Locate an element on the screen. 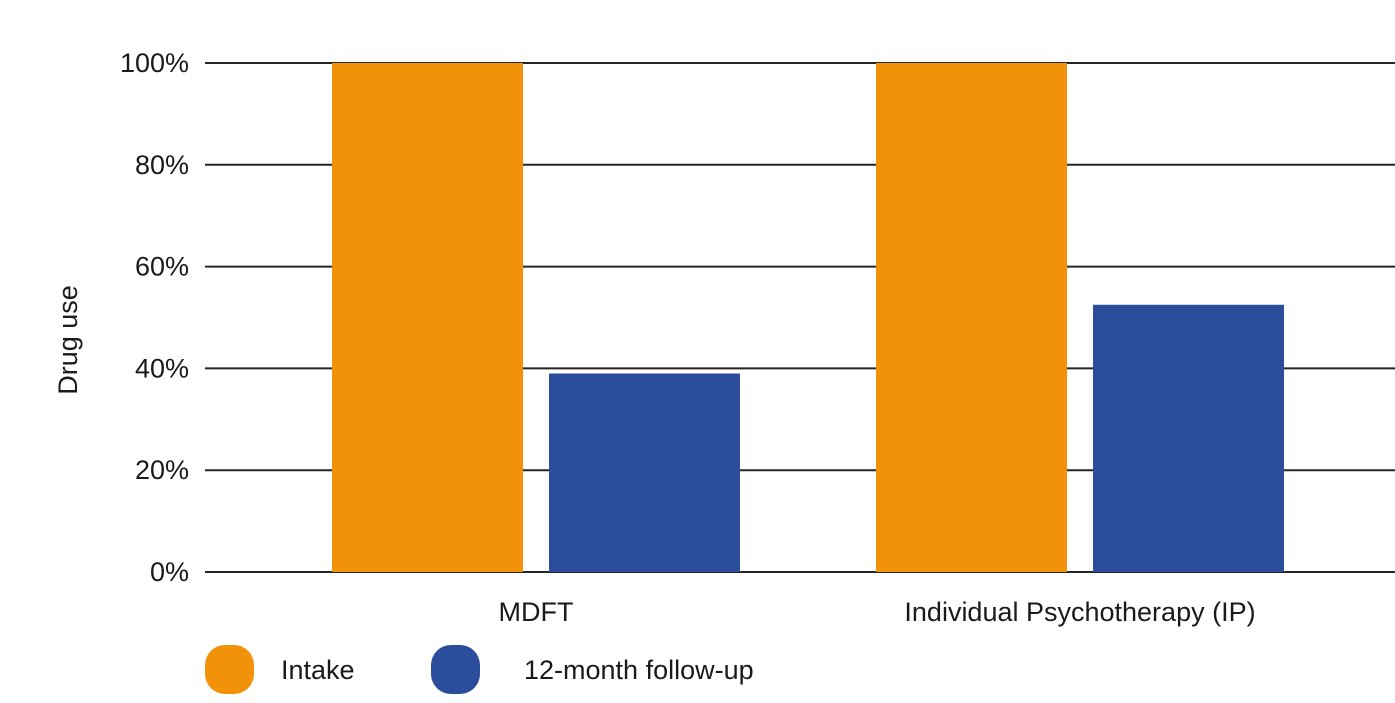 The width and height of the screenshot is (1395, 703). legend: Intake 12-month follow-up is located at coordinates (479, 669).